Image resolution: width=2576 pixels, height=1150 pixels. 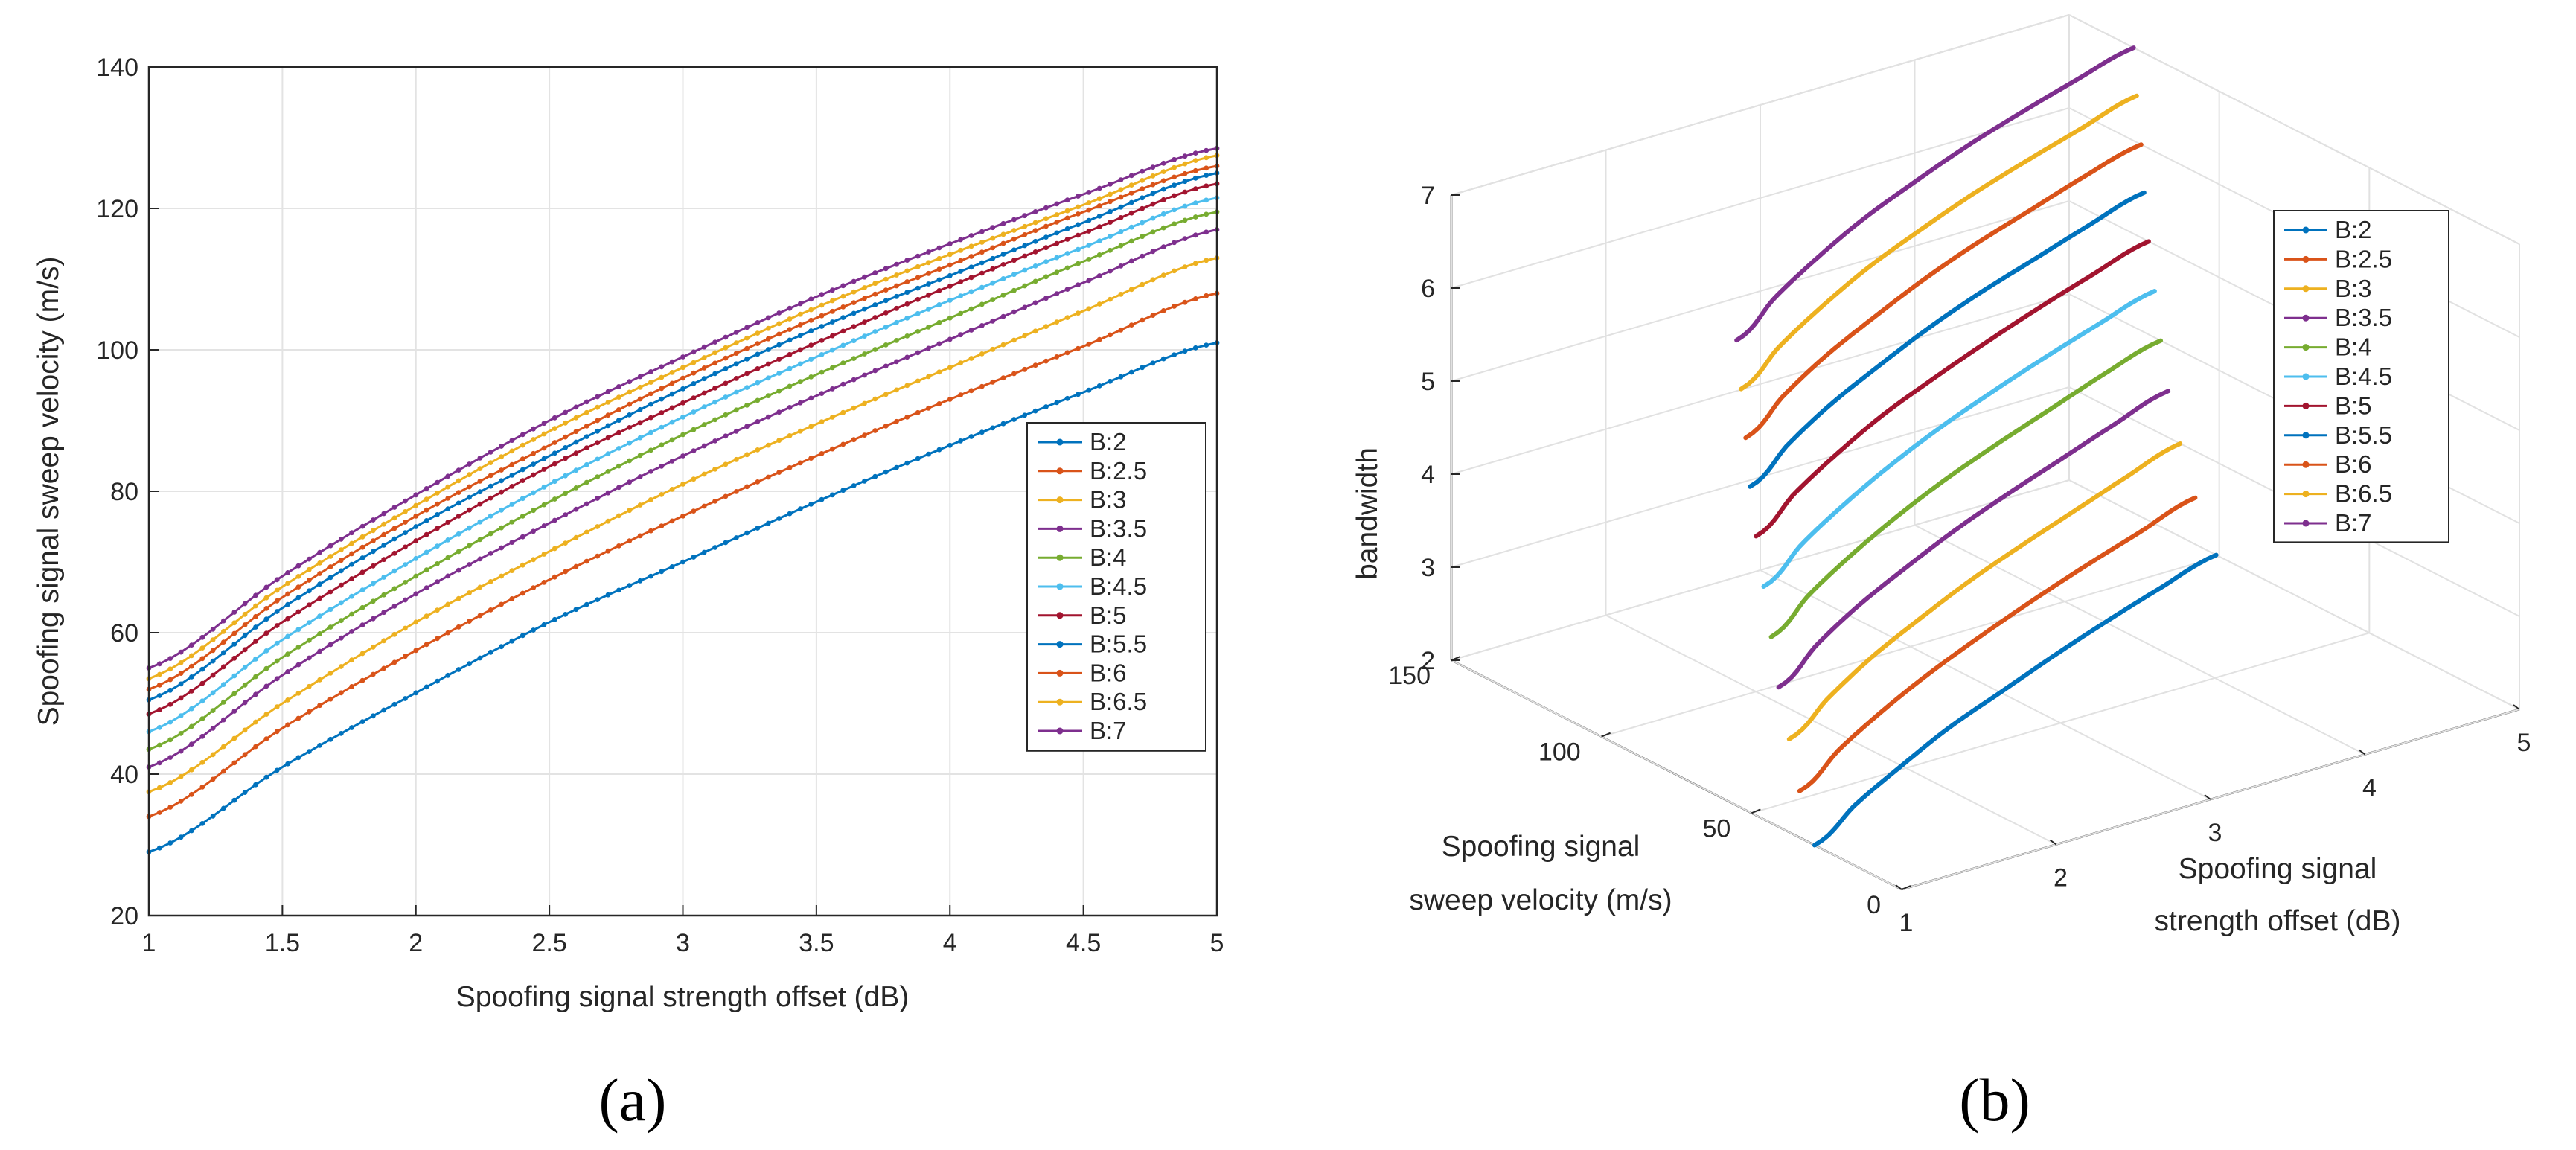 I want to click on legend-marker-b, so click(x=2306, y=524).